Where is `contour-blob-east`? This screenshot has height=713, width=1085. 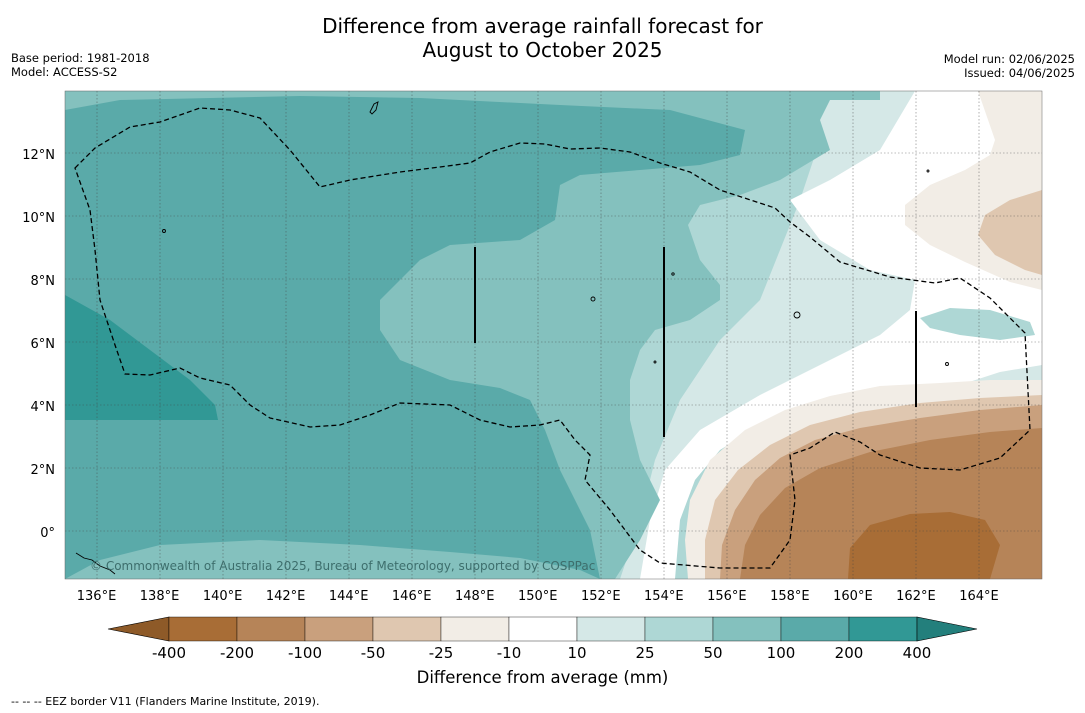
contour-blob-east is located at coordinates (977, 324).